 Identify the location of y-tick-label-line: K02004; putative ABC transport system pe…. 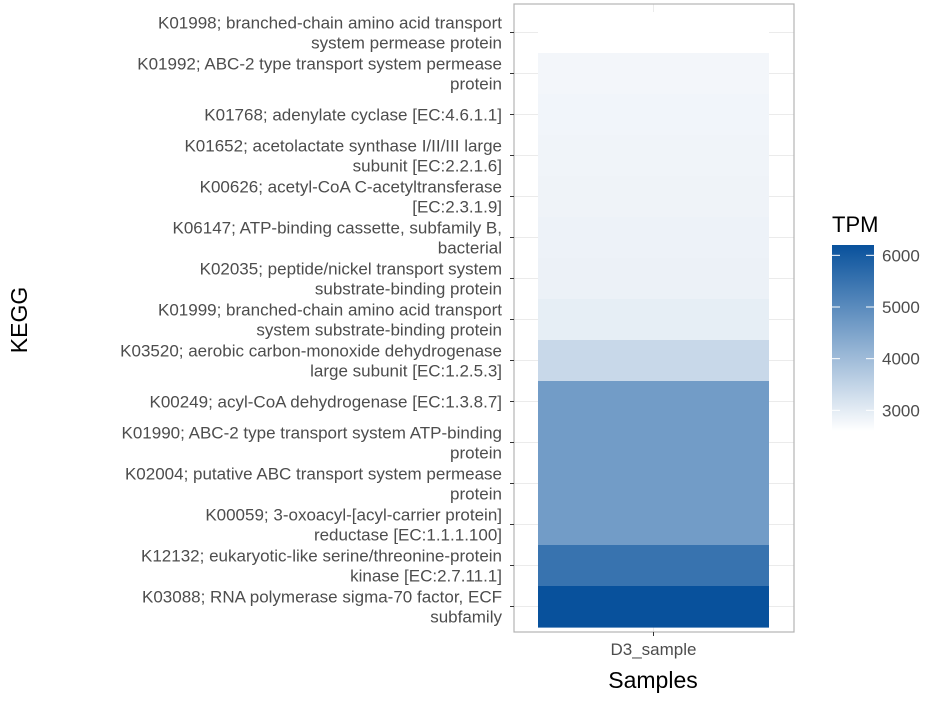
(313, 474).